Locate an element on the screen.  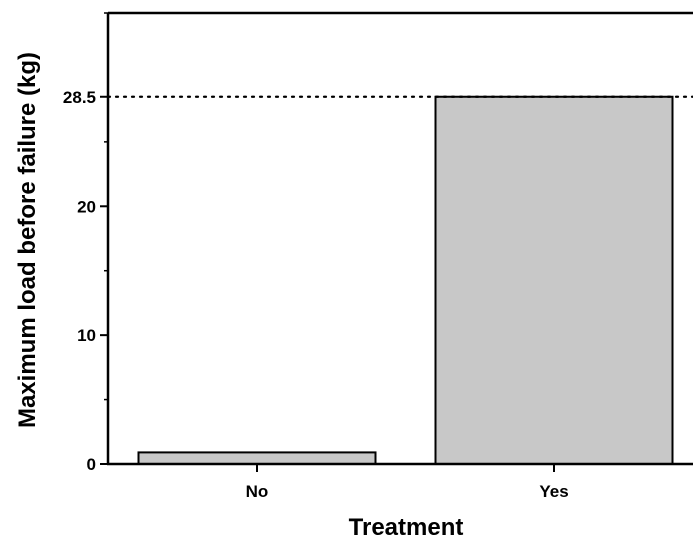
y-tick-label: 10 is located at coordinates (86, 335).